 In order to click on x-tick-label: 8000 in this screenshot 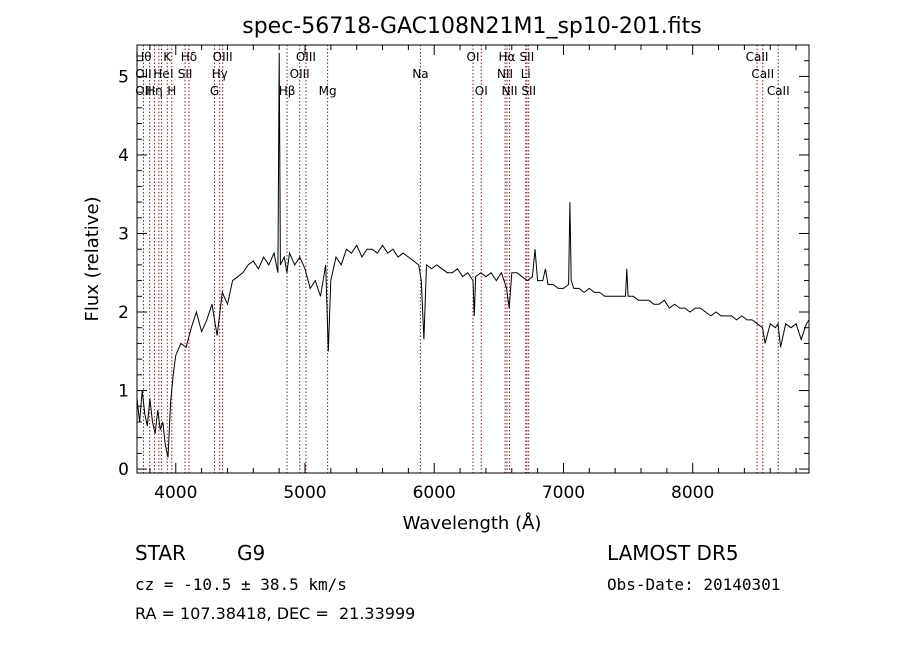, I will do `click(692, 493)`.